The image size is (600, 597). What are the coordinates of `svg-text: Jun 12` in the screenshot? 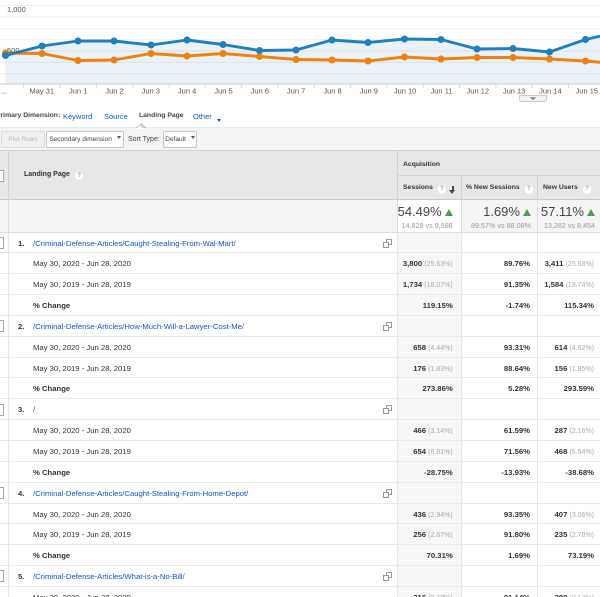 It's located at (478, 91).